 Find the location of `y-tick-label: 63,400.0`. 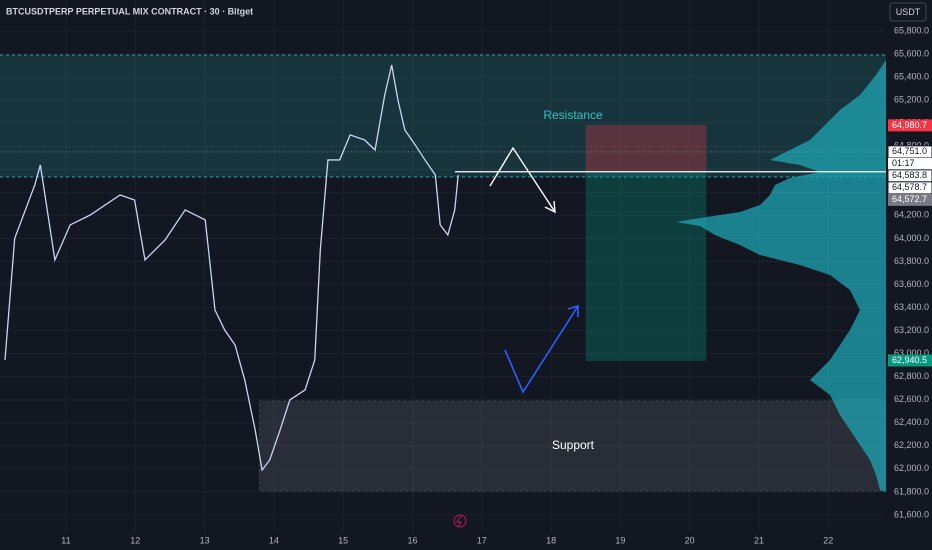

y-tick-label: 63,400.0 is located at coordinates (911, 307).